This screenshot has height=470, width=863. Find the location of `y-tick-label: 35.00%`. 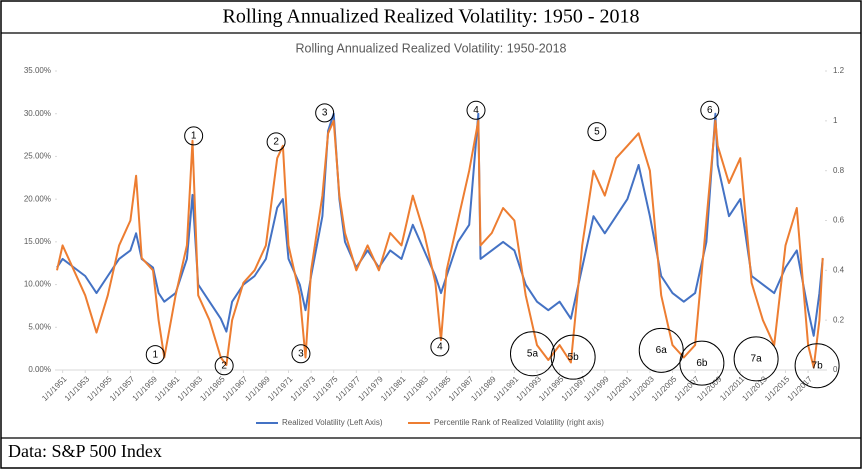

y-tick-label: 35.00% is located at coordinates (37, 70).